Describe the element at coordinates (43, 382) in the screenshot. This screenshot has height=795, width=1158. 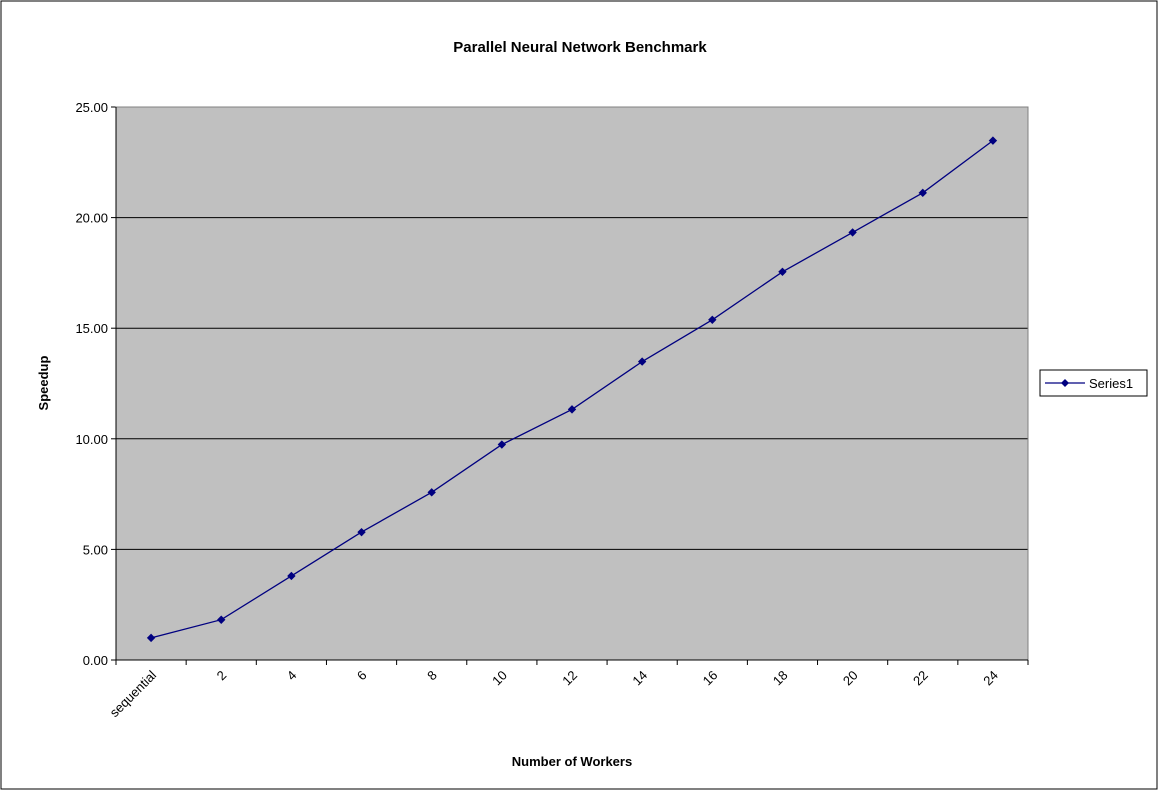
I see `y-axis-title: Speedup` at that location.